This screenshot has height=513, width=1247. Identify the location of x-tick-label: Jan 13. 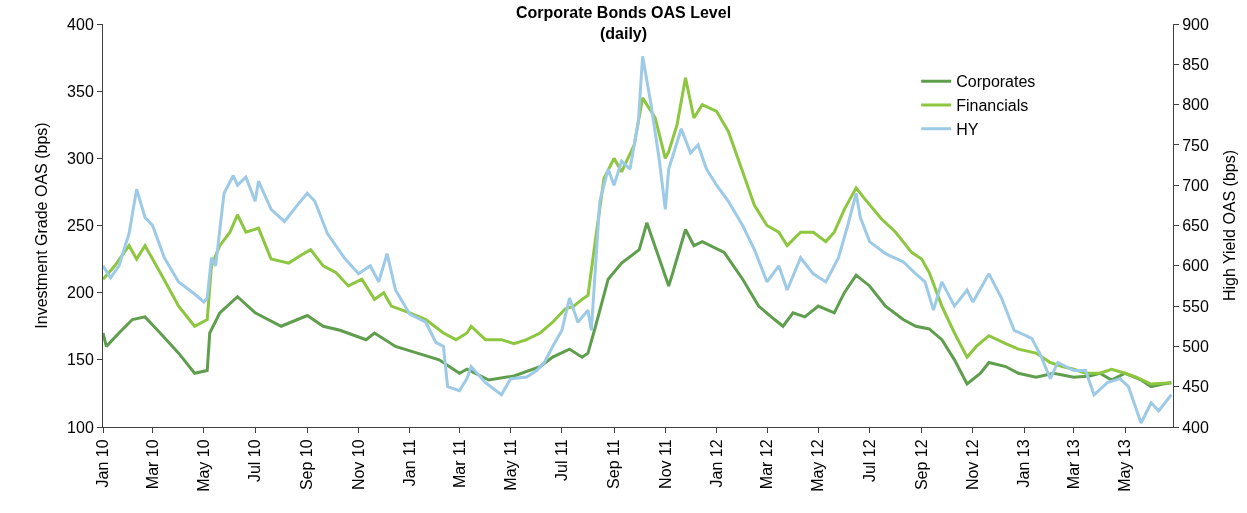
(1024, 463).